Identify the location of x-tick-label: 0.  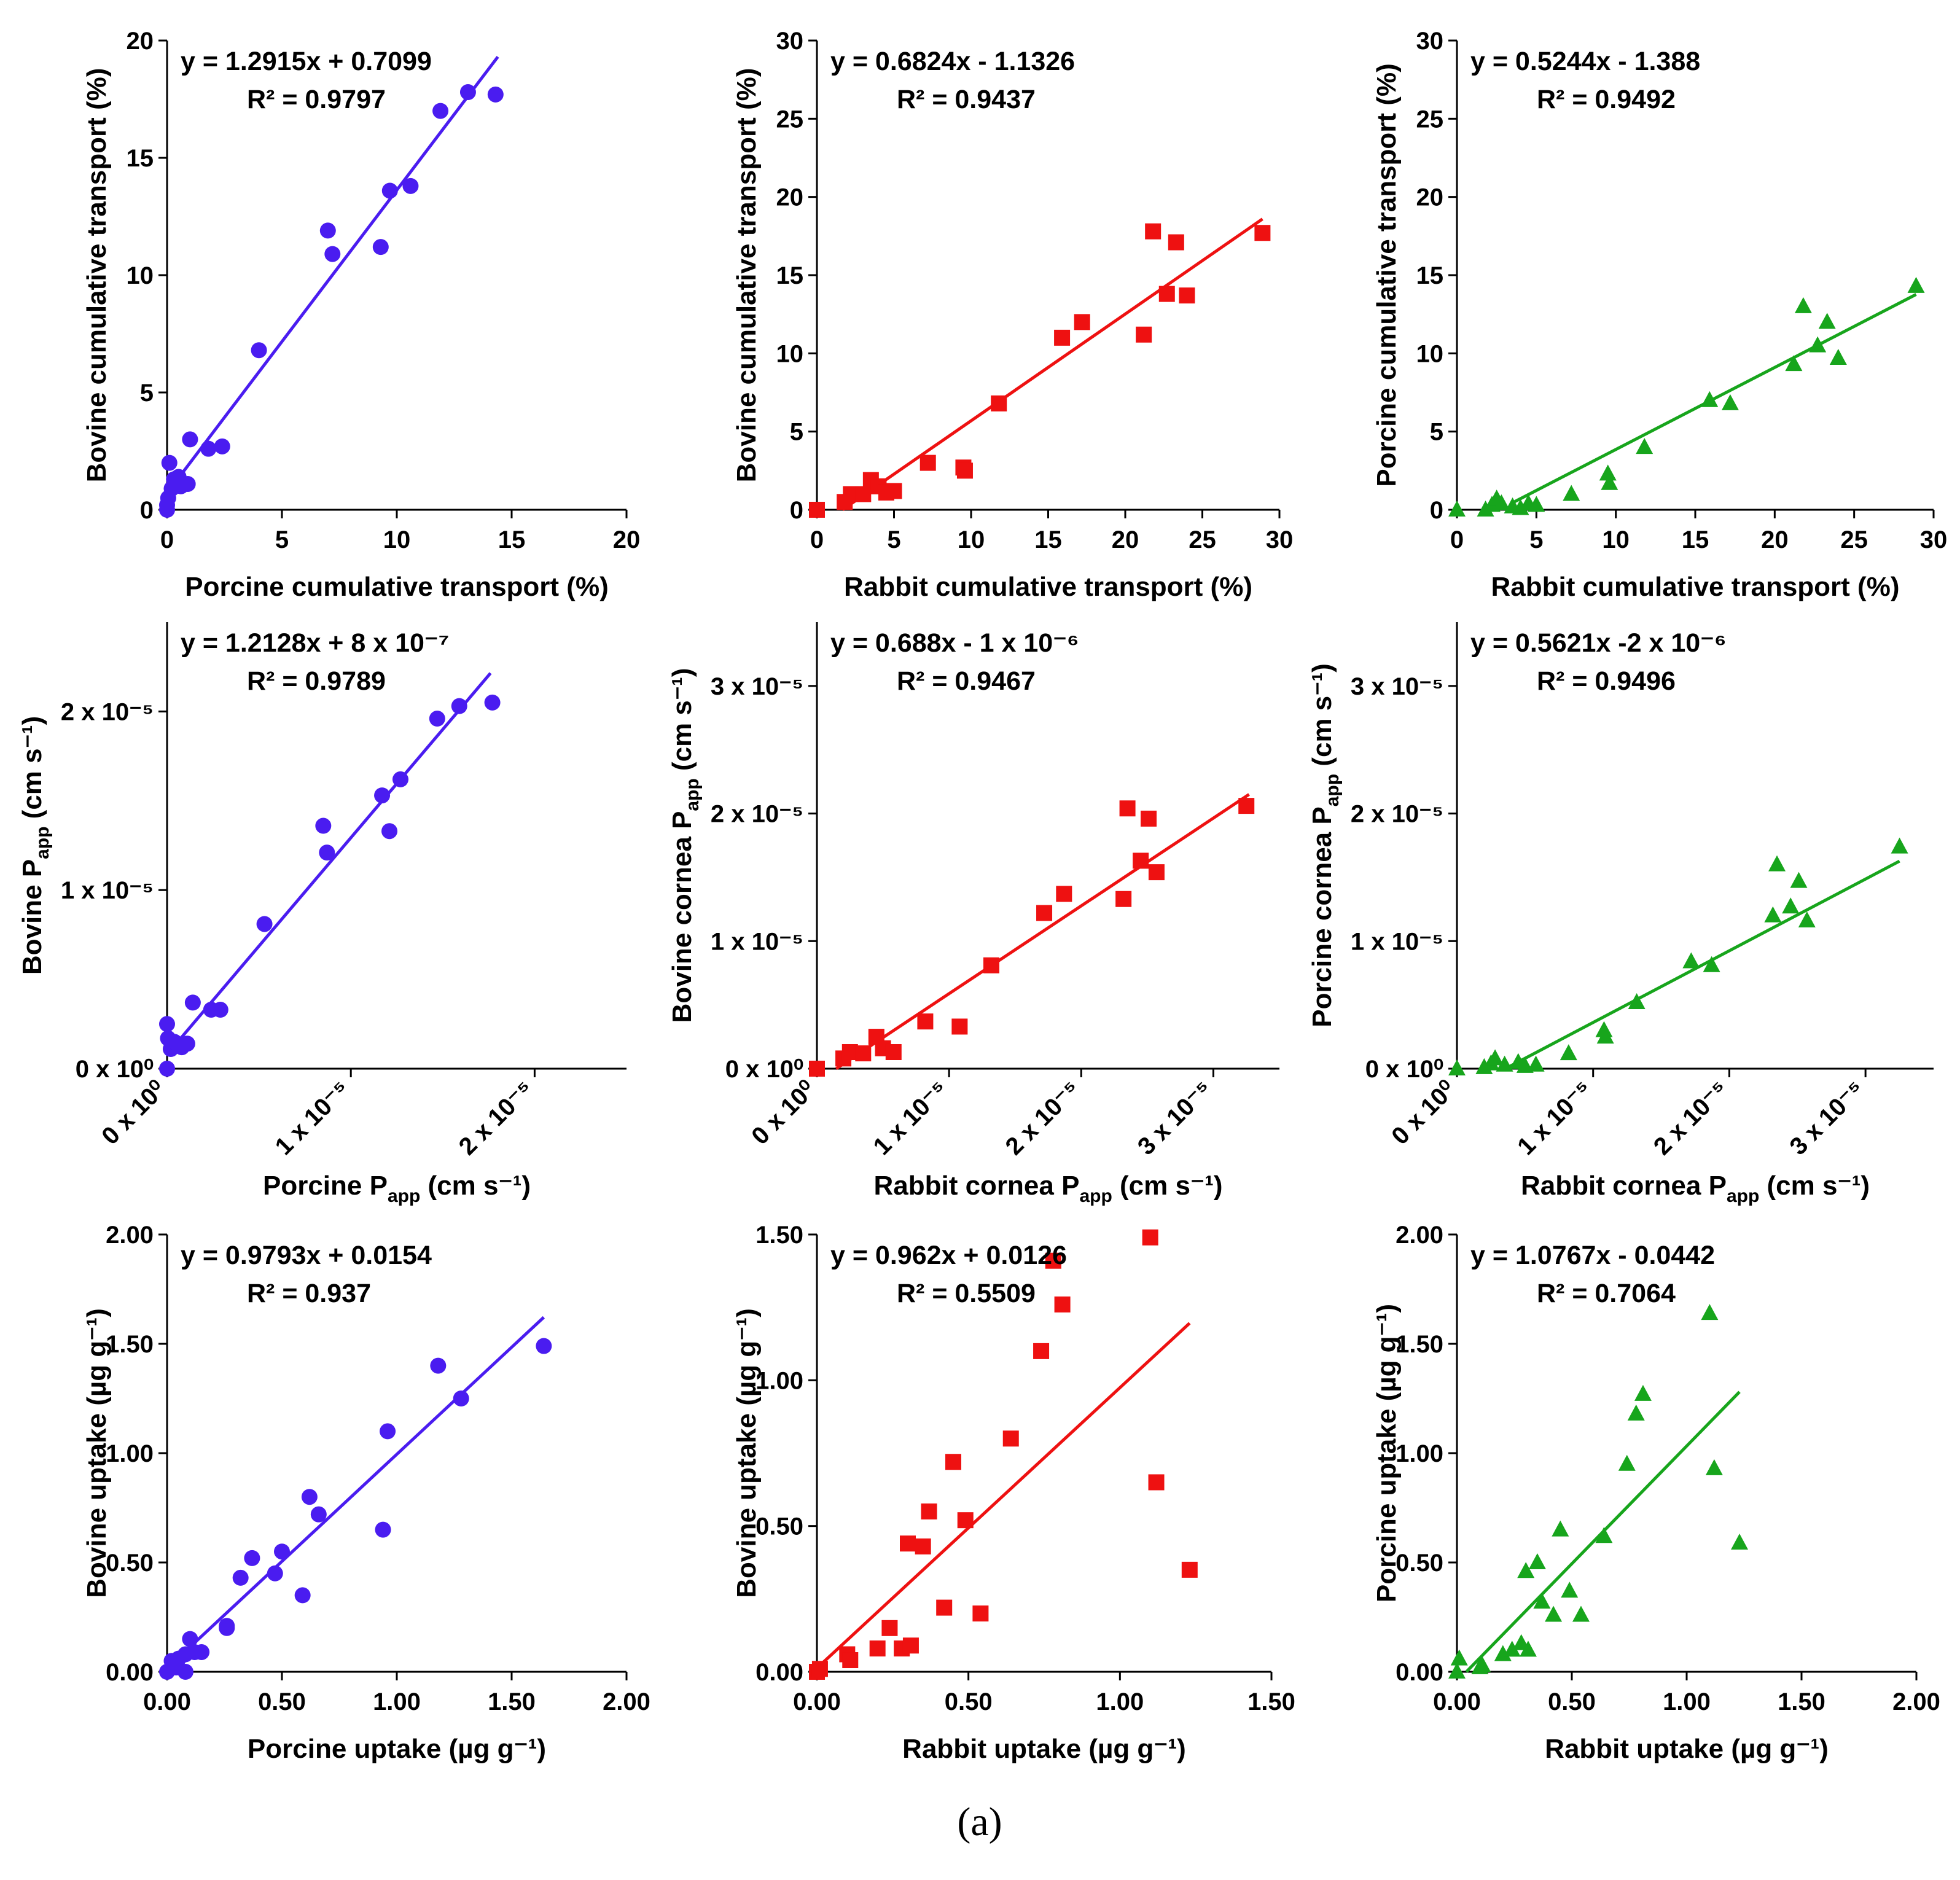
(167, 539).